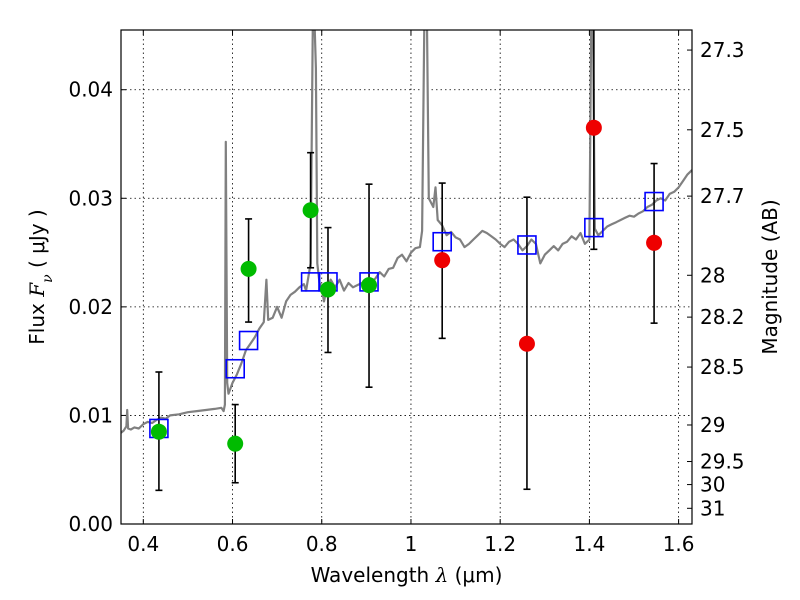 The image size is (800, 600). I want to click on right-tick-label: 31, so click(712, 508).